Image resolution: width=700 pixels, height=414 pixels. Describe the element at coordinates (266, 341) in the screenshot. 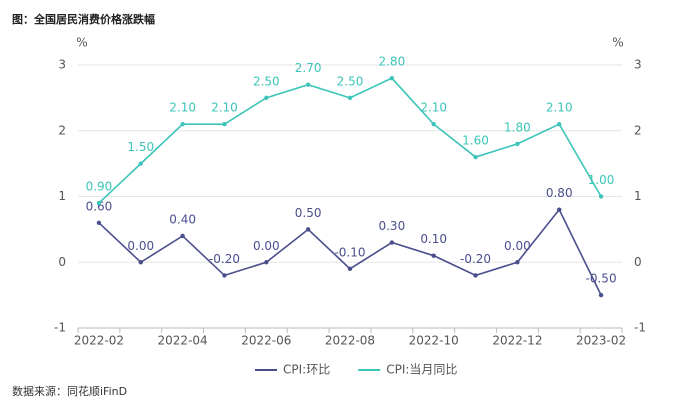

I see `x-tick-label: 2022-06` at that location.